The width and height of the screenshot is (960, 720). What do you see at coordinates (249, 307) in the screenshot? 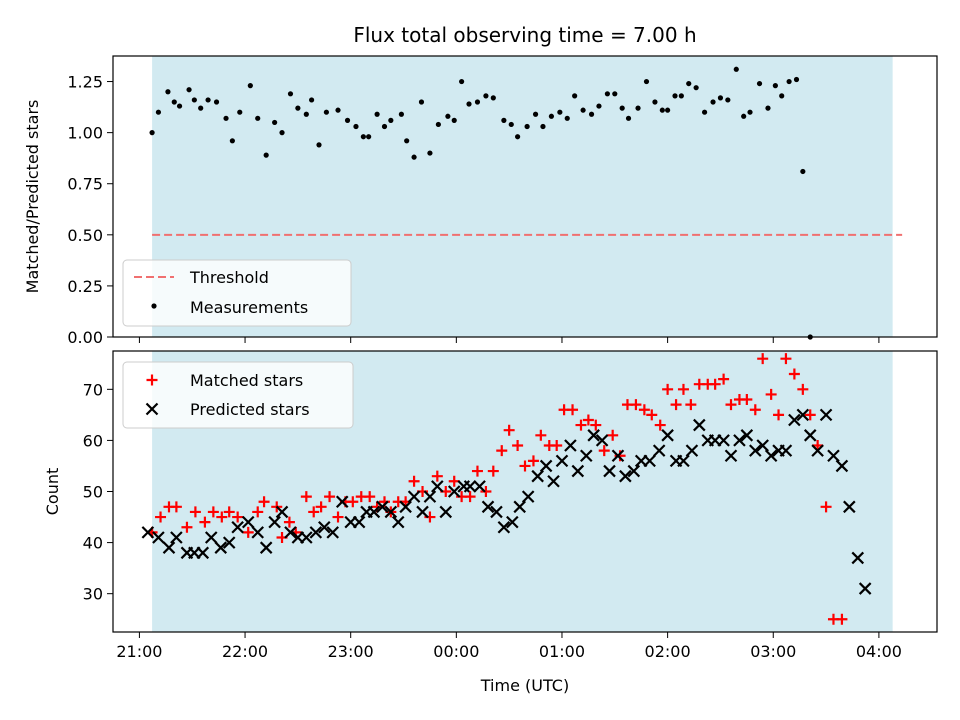
I see `legend-measurements-label: Measurements` at bounding box center [249, 307].